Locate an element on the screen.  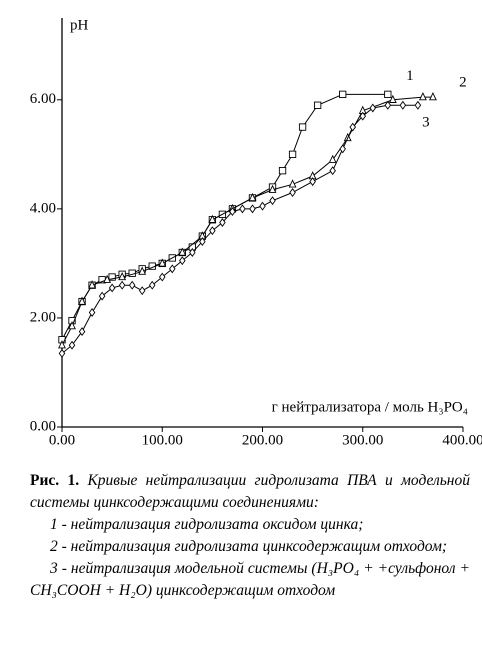
x-tick-label: 200.00 is located at coordinates (262, 440).